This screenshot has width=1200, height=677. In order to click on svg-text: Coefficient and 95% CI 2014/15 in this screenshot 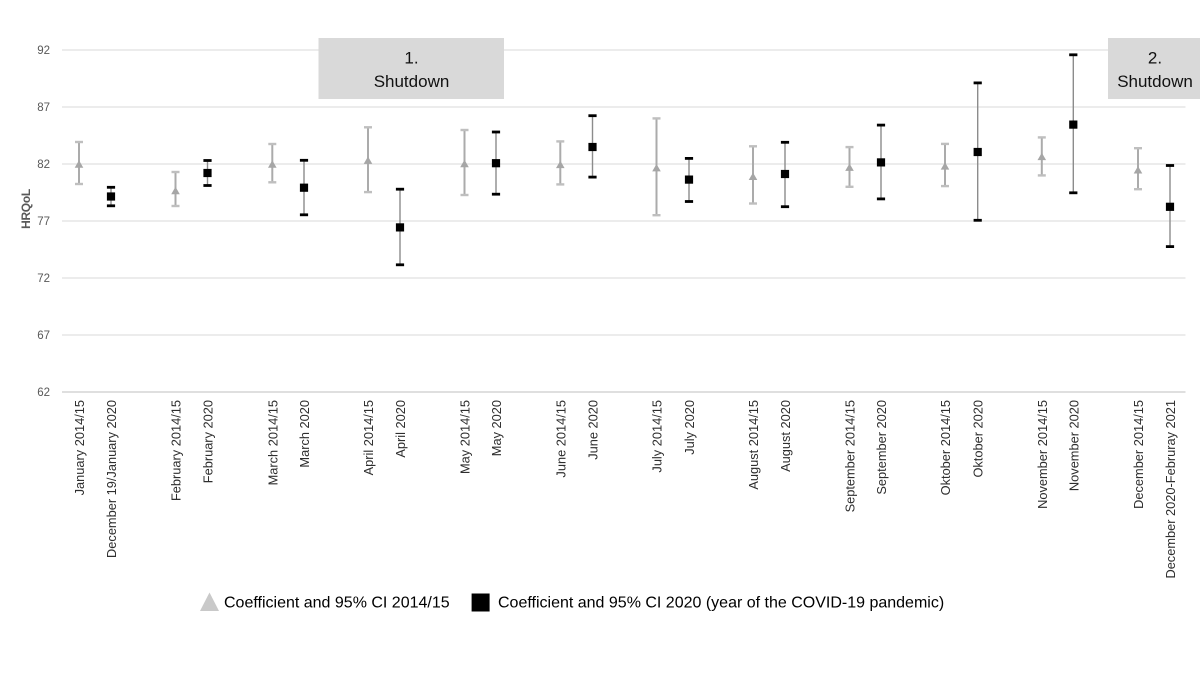, I will do `click(337, 603)`.